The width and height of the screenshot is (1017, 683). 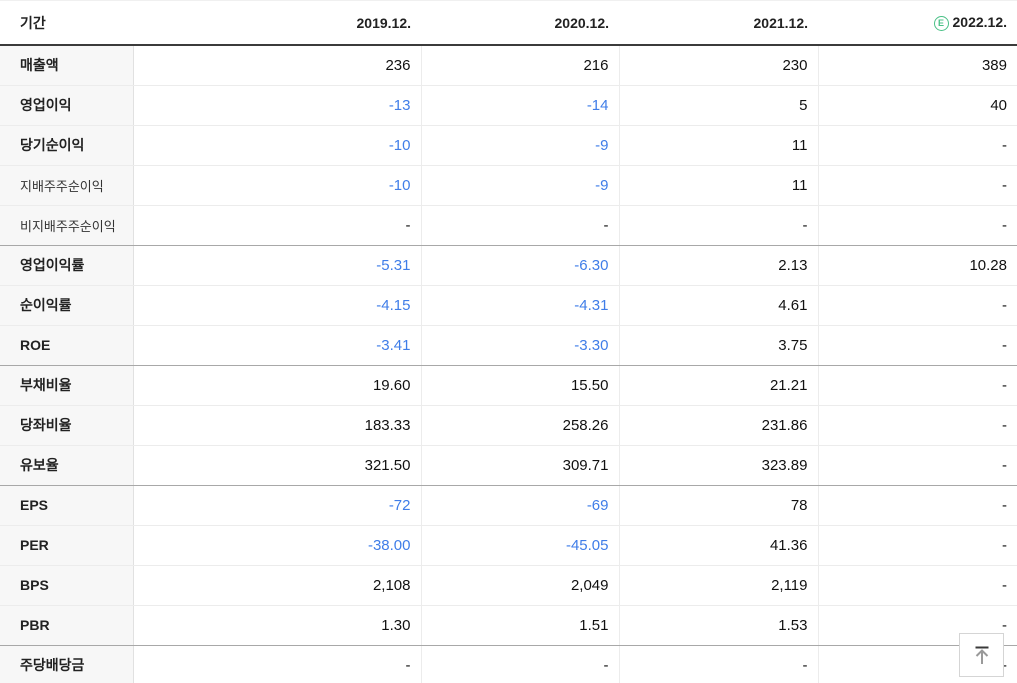 What do you see at coordinates (67, 345) in the screenshot?
I see `row-label: ROE` at bounding box center [67, 345].